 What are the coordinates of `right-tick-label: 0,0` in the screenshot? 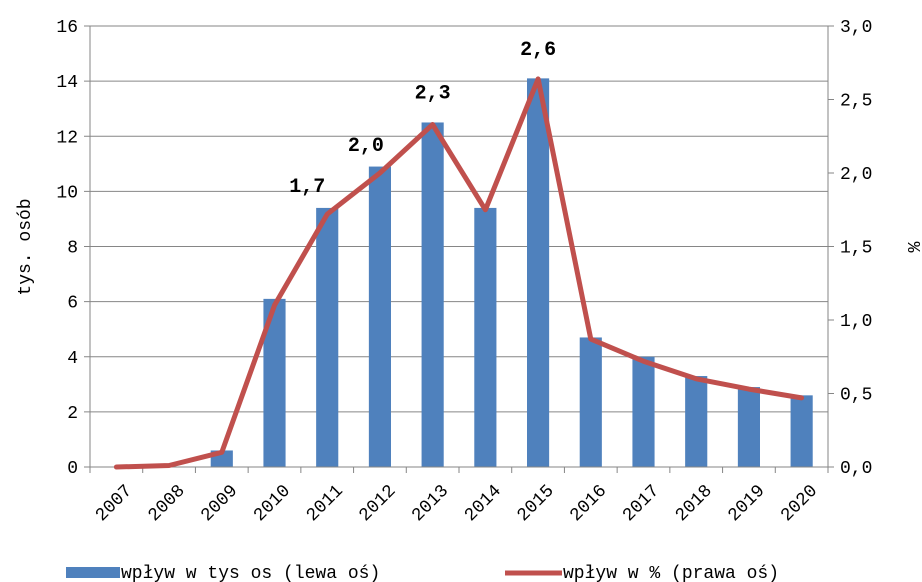 It's located at (856, 469).